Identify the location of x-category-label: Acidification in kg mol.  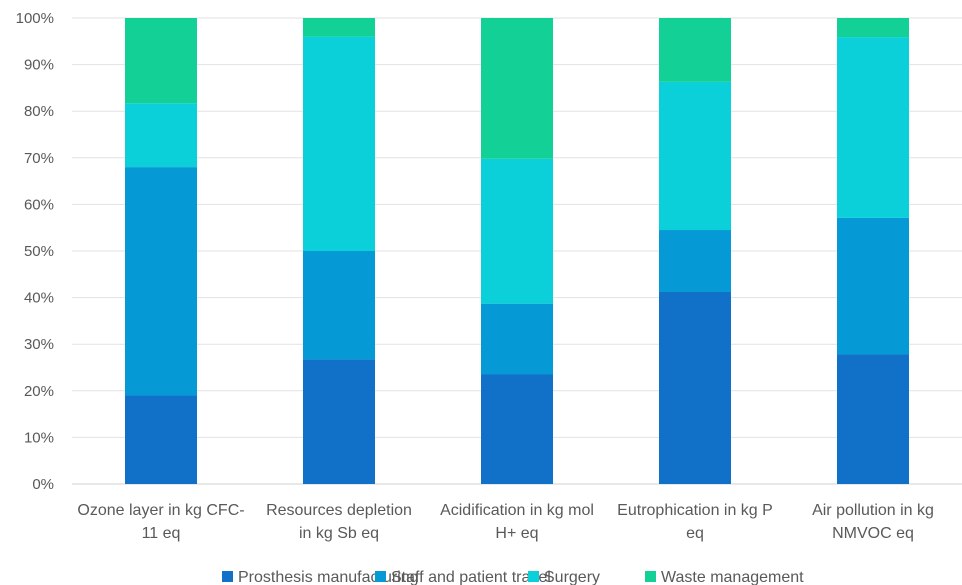
(517, 510).